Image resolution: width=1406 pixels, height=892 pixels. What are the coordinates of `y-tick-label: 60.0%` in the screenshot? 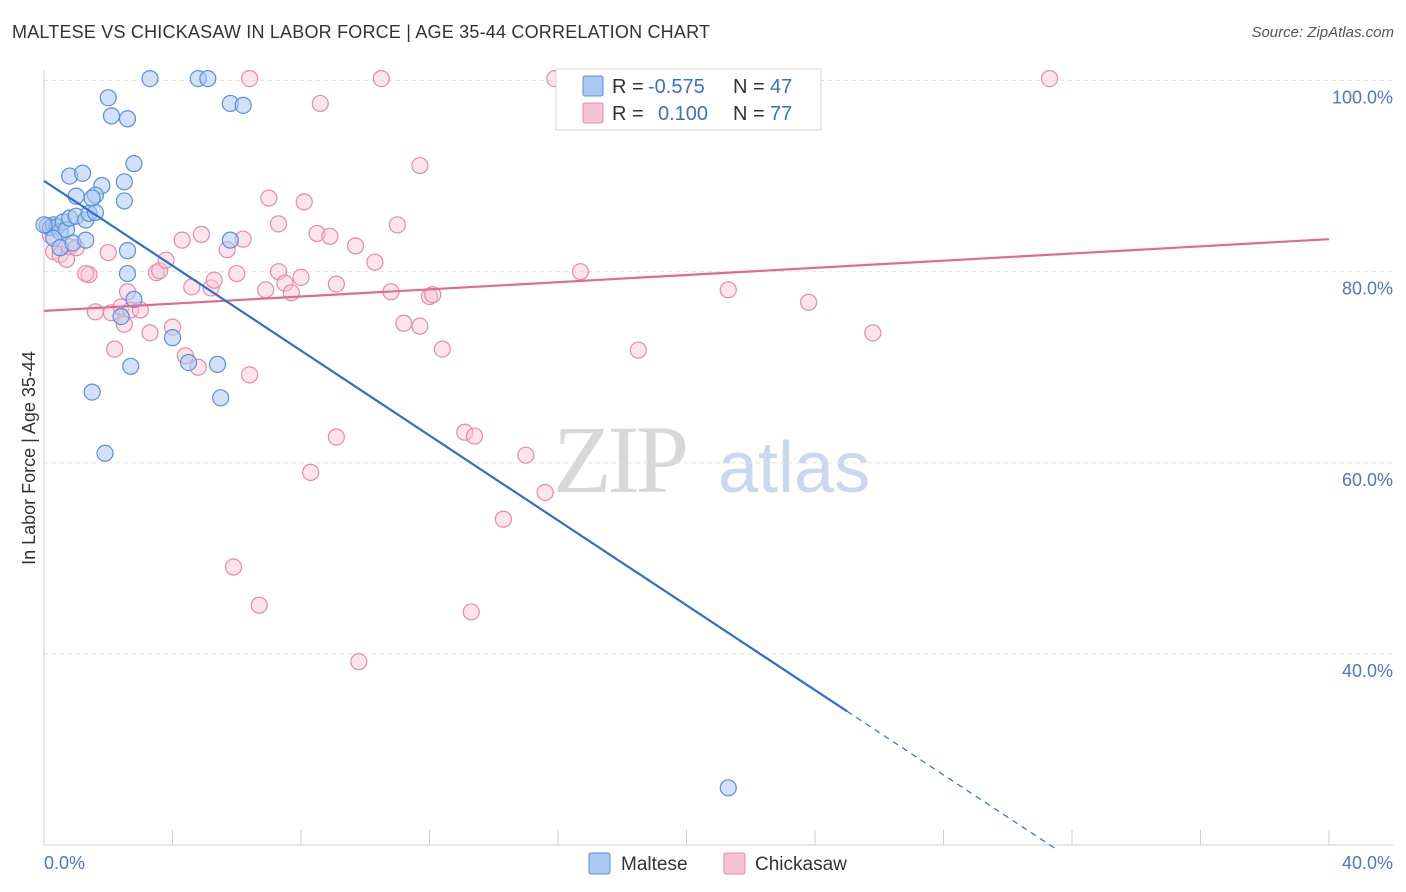 It's located at (1367, 480).